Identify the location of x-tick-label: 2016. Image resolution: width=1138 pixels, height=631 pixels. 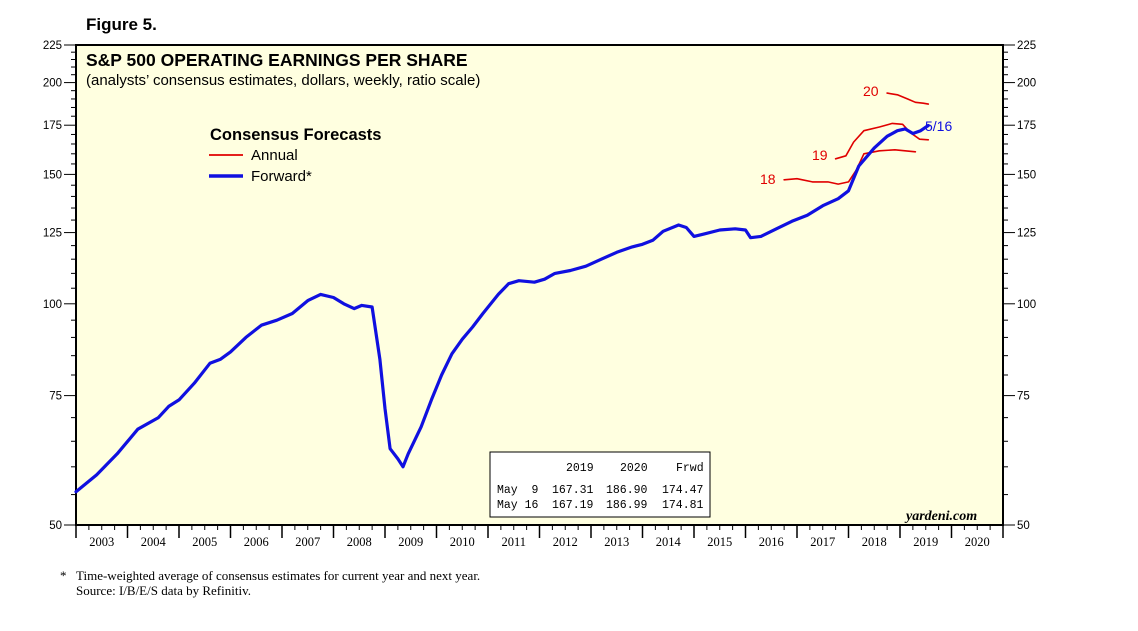
(771, 542).